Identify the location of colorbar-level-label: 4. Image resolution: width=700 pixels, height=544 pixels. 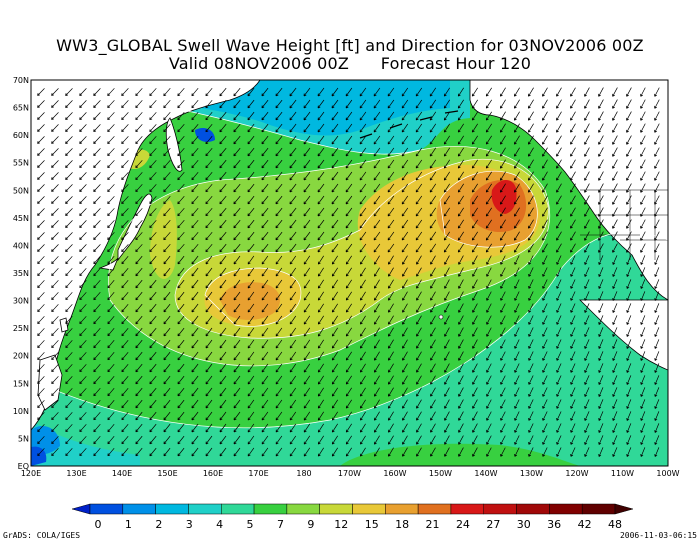
(219, 524).